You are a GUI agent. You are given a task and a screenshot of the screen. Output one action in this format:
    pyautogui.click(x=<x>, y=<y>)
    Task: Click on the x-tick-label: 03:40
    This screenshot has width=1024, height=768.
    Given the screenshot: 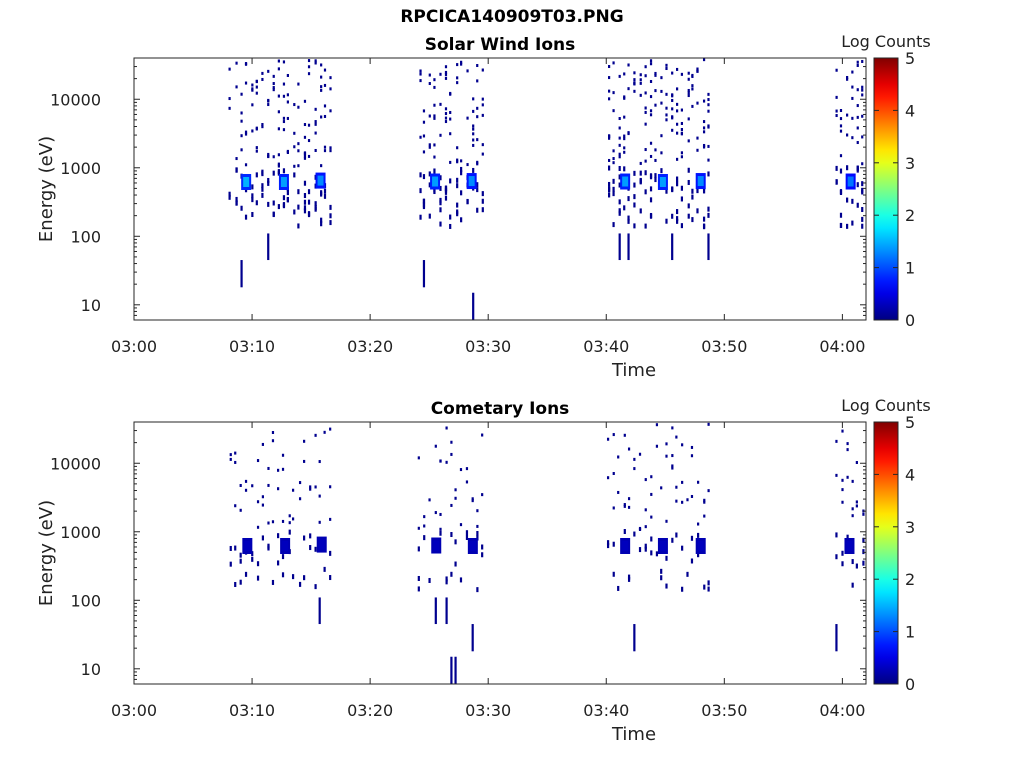 What is the action you would take?
    pyautogui.click(x=606, y=346)
    